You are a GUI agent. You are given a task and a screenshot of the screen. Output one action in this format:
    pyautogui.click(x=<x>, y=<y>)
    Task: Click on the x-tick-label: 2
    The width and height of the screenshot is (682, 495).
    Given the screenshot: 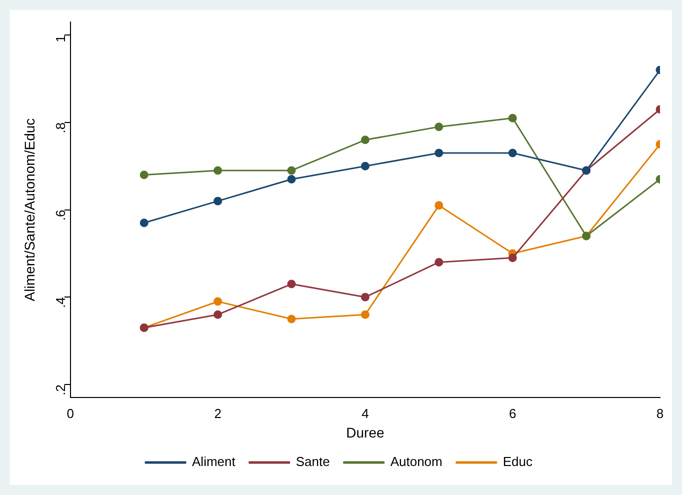 What is the action you would take?
    pyautogui.click(x=218, y=413)
    